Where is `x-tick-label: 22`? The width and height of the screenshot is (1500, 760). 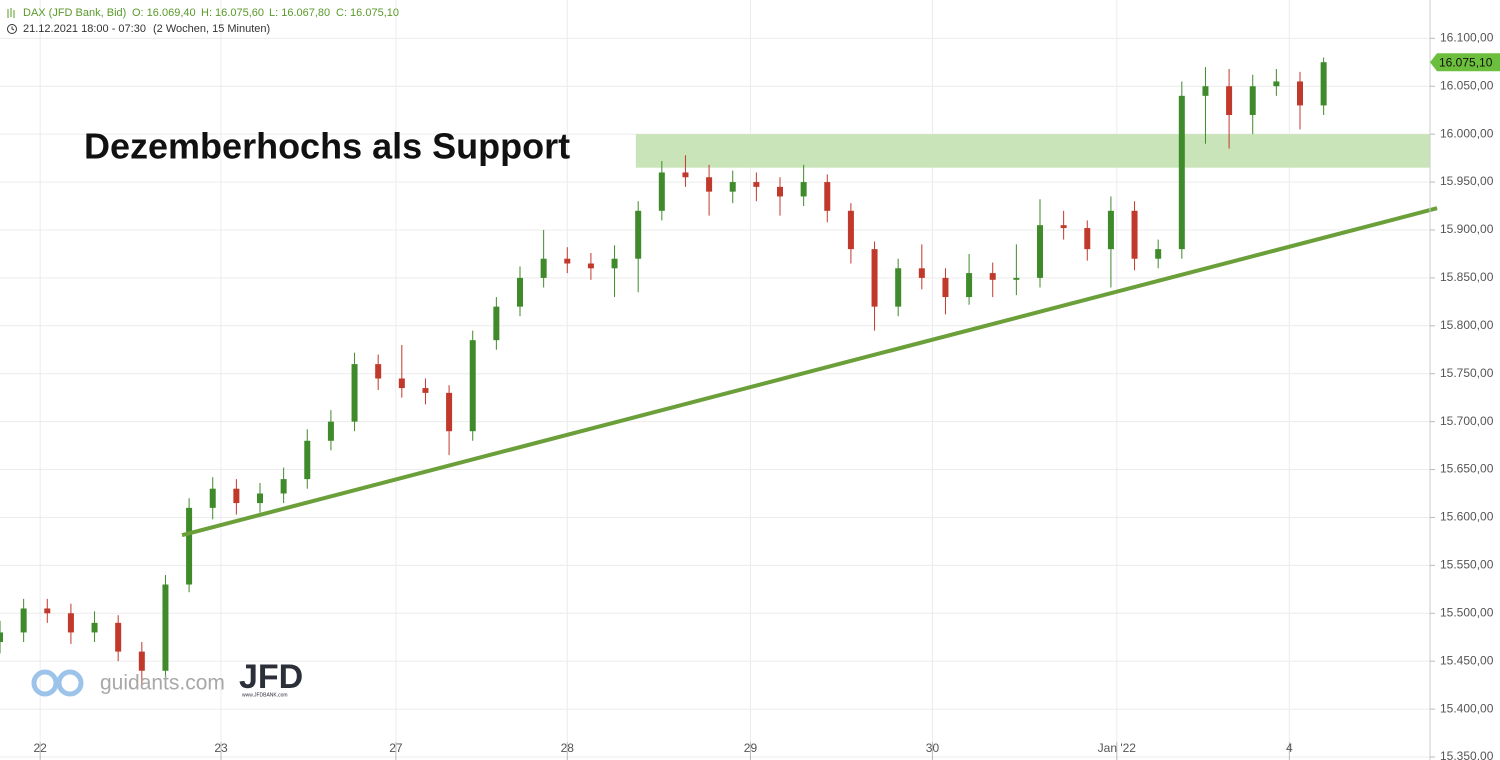 x-tick-label: 22 is located at coordinates (41, 748).